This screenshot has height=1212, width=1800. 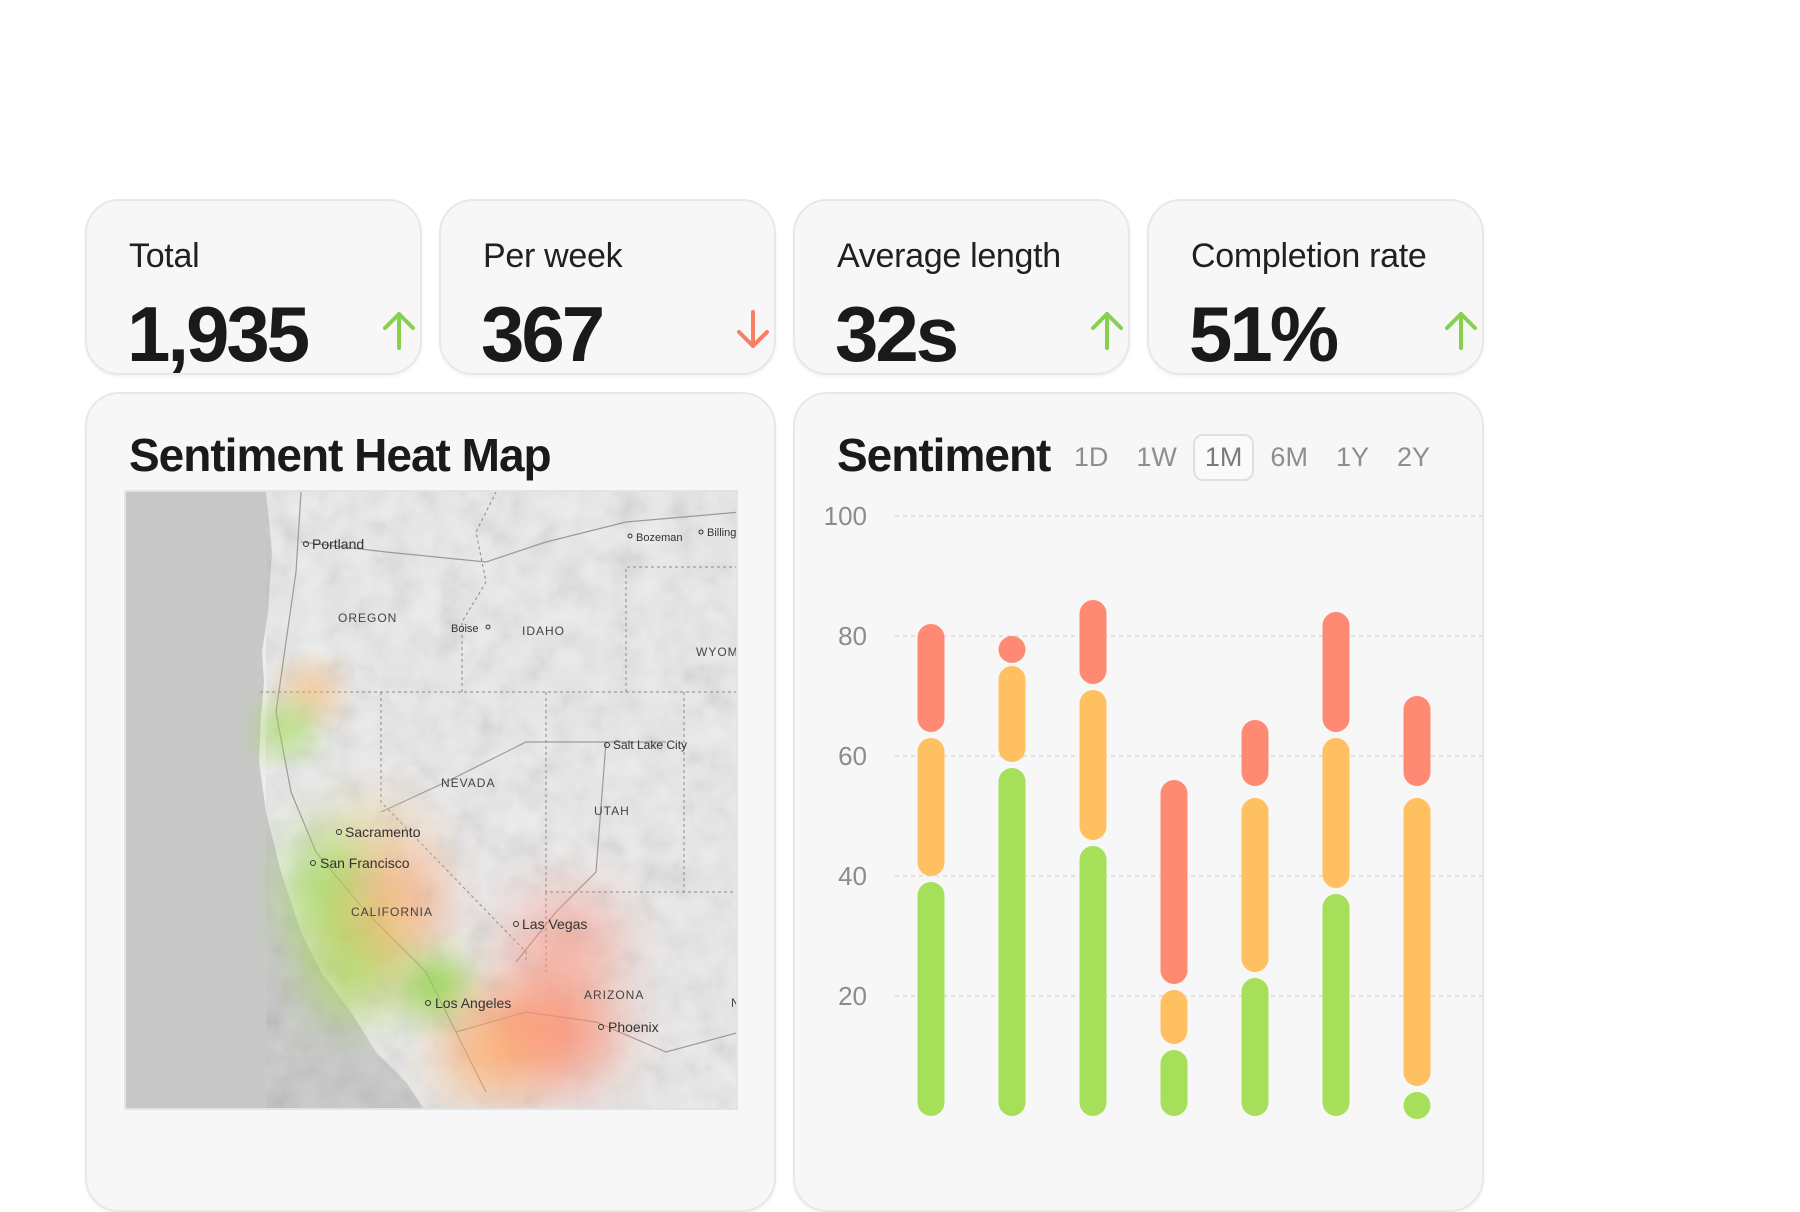 I want to click on region-label: OREGON, so click(x=367, y=618).